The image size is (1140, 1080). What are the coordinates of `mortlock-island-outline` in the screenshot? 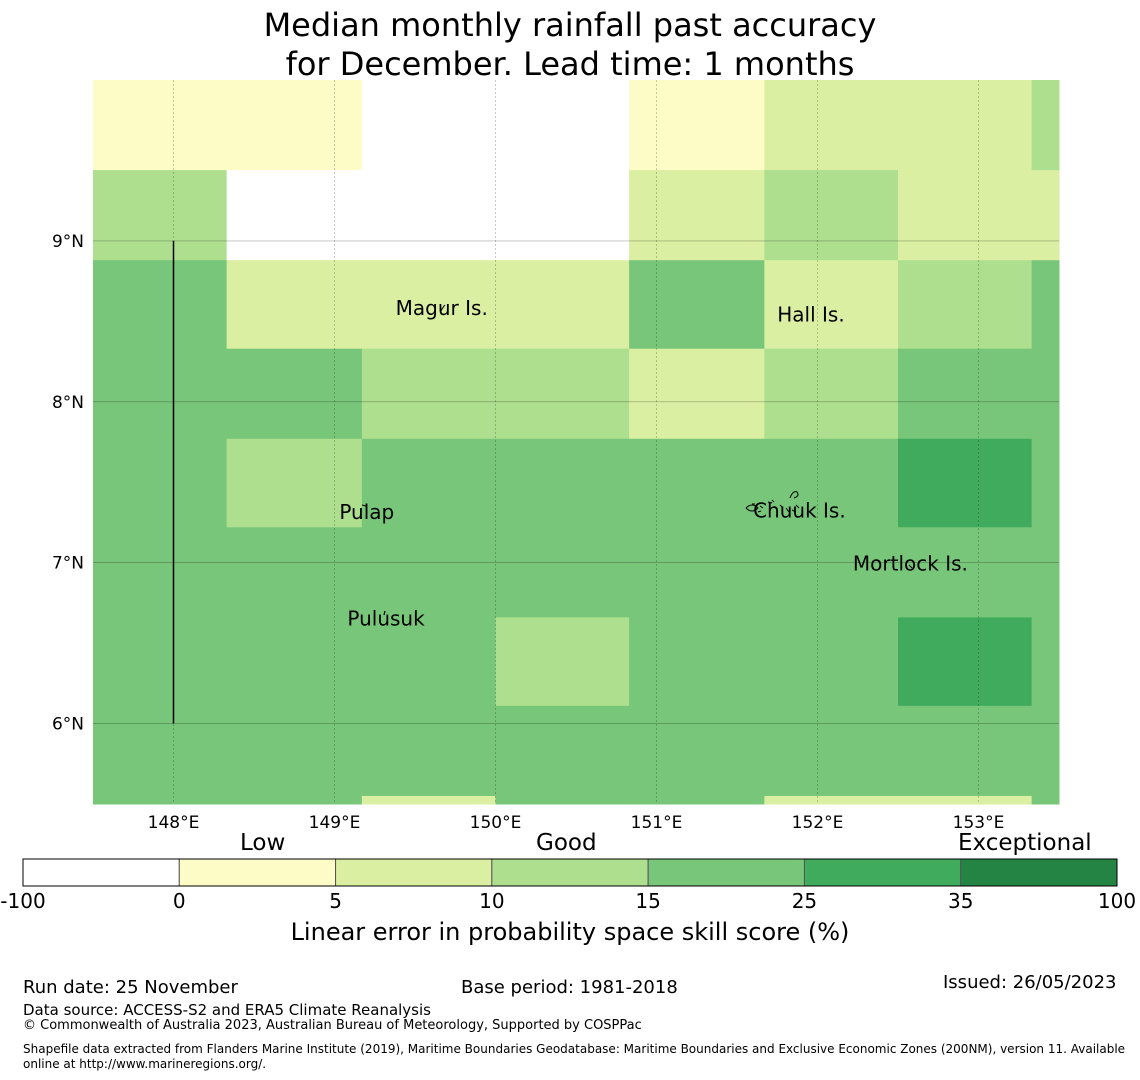 It's located at (910, 566).